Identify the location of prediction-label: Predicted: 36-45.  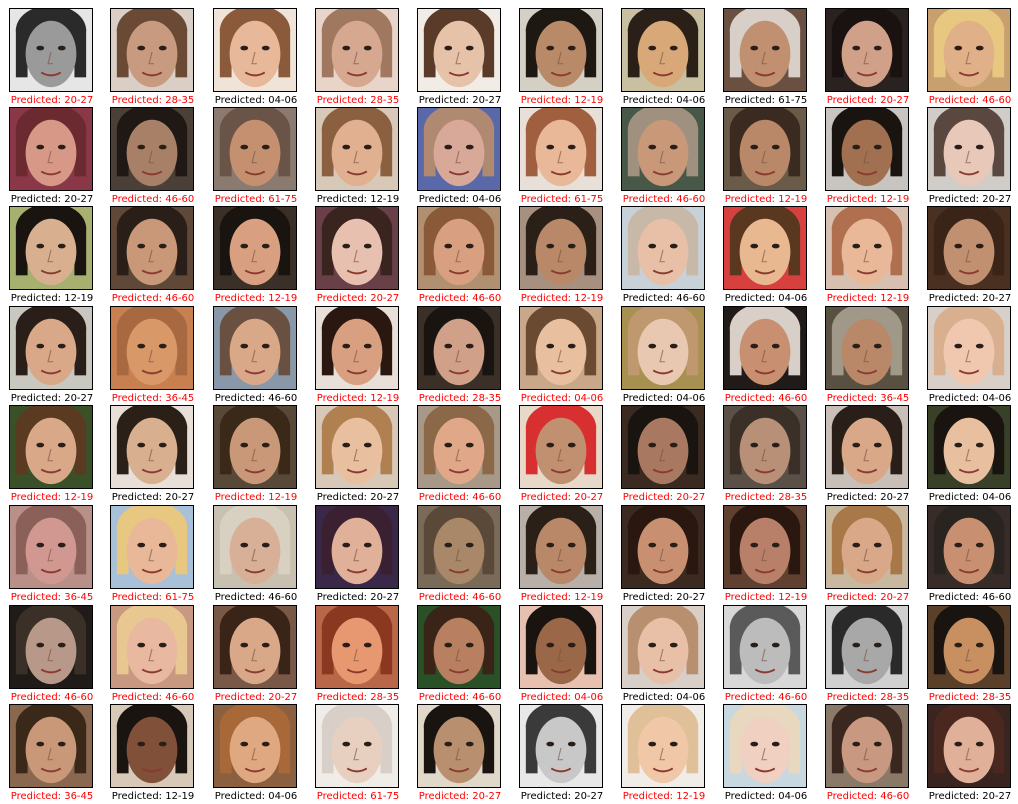
(52, 597).